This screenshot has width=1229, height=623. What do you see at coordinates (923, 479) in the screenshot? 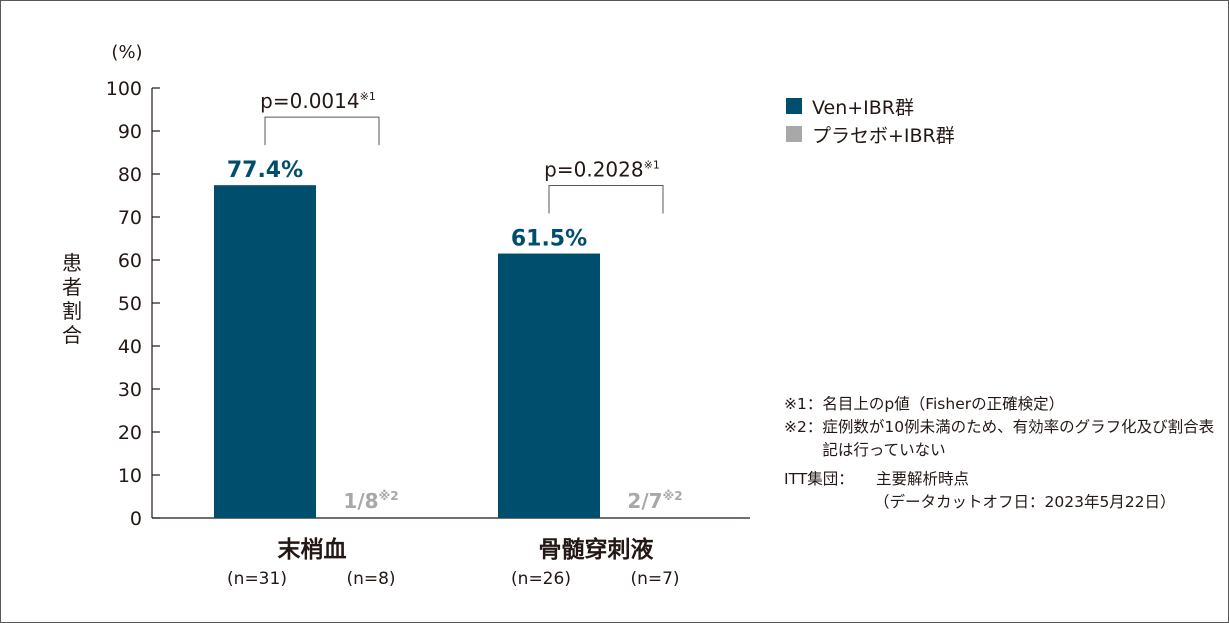
I see `itt-value: 主要解析時点` at bounding box center [923, 479].